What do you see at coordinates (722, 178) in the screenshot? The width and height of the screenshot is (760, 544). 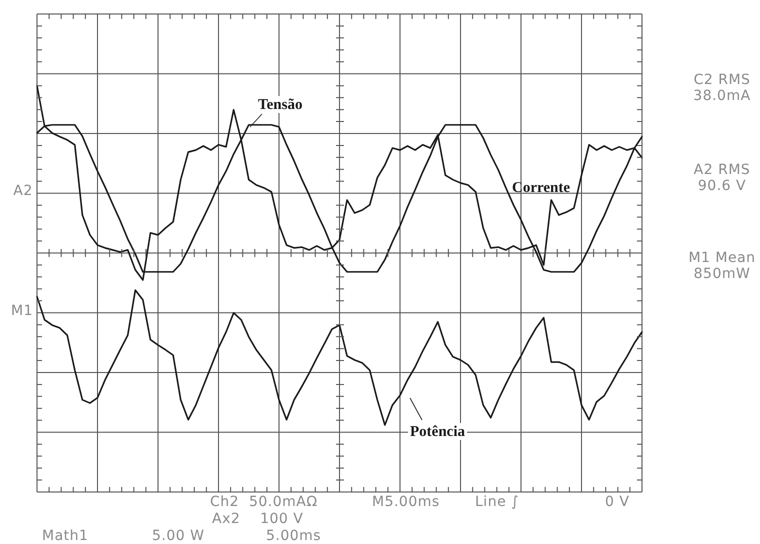 I see `text: A2 RMS 90.6 V` at bounding box center [722, 178].